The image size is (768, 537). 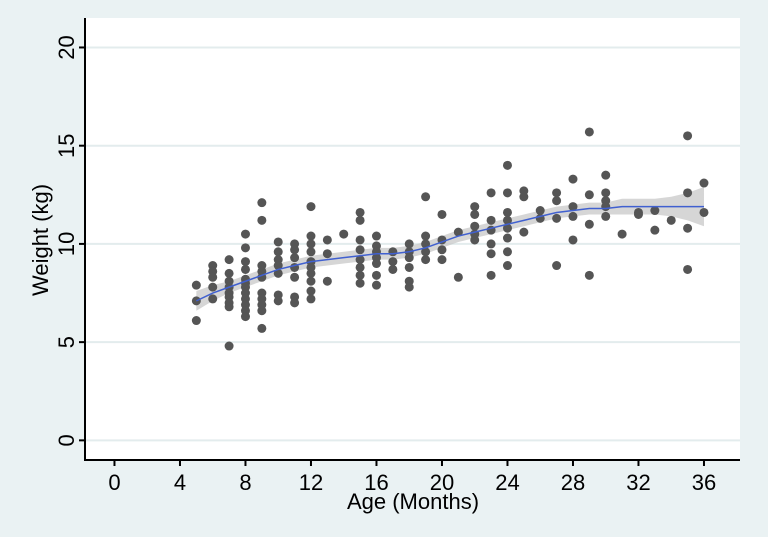 I want to click on x-tick-label: 12, so click(x=311, y=482).